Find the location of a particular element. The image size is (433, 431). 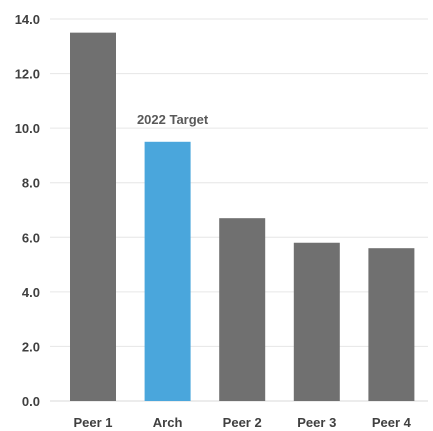

y-tick-label: 10.0 is located at coordinates (27, 128).